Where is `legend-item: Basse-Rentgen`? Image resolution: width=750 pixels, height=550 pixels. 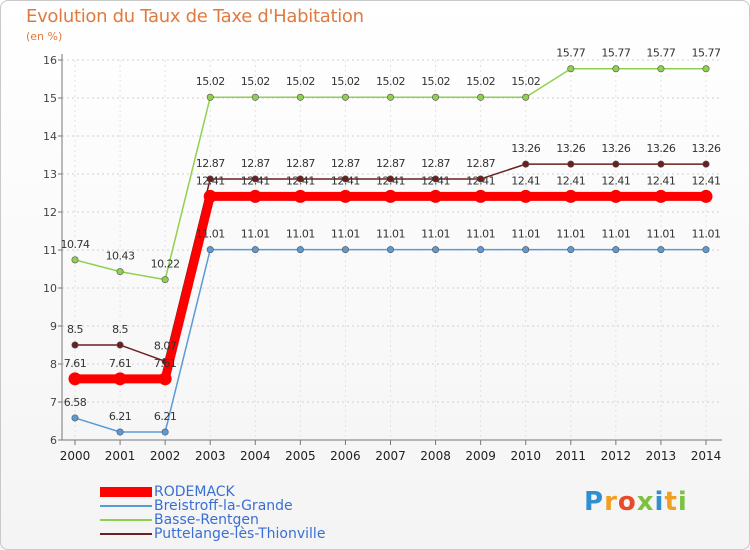 legend-item: Basse-Rentgen is located at coordinates (250, 520).